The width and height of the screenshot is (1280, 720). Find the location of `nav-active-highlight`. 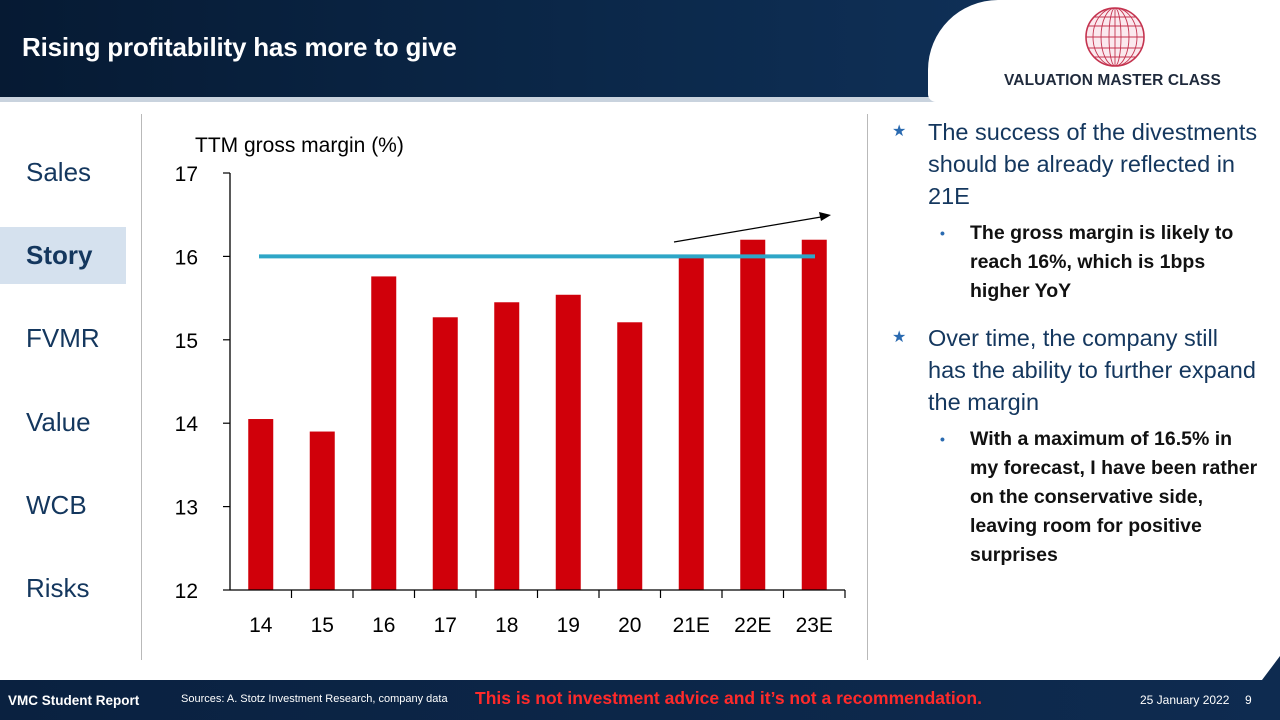

nav-active-highlight is located at coordinates (63, 255).